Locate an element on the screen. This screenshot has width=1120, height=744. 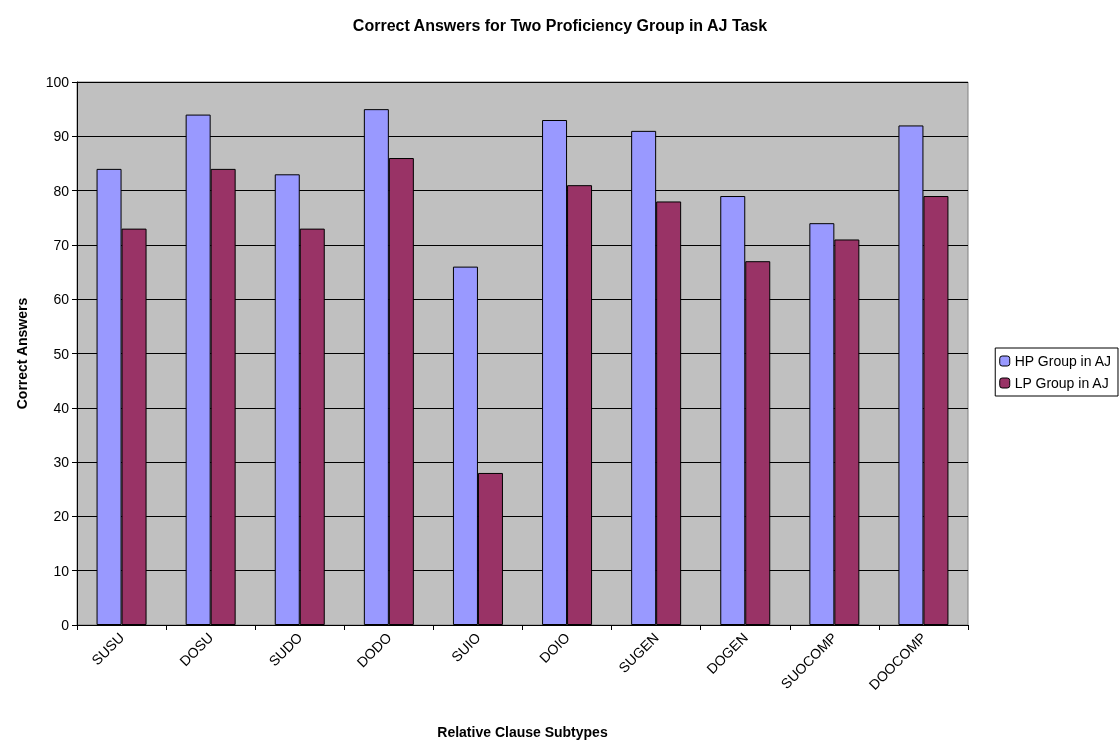
y-tick-label: 80 is located at coordinates (61, 190).